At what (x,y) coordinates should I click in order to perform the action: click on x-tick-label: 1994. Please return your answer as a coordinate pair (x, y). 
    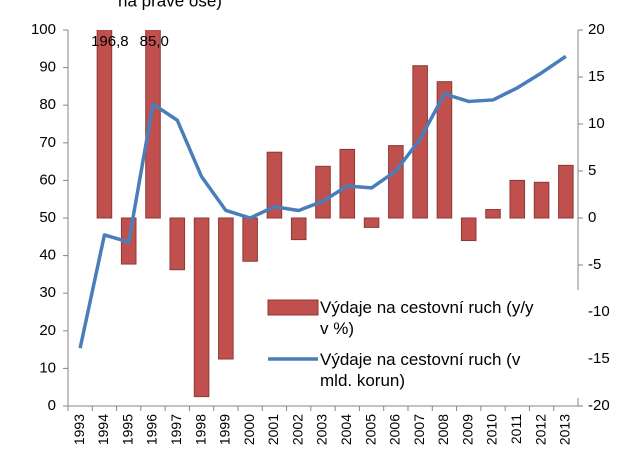
    Looking at the image, I should click on (103, 429).